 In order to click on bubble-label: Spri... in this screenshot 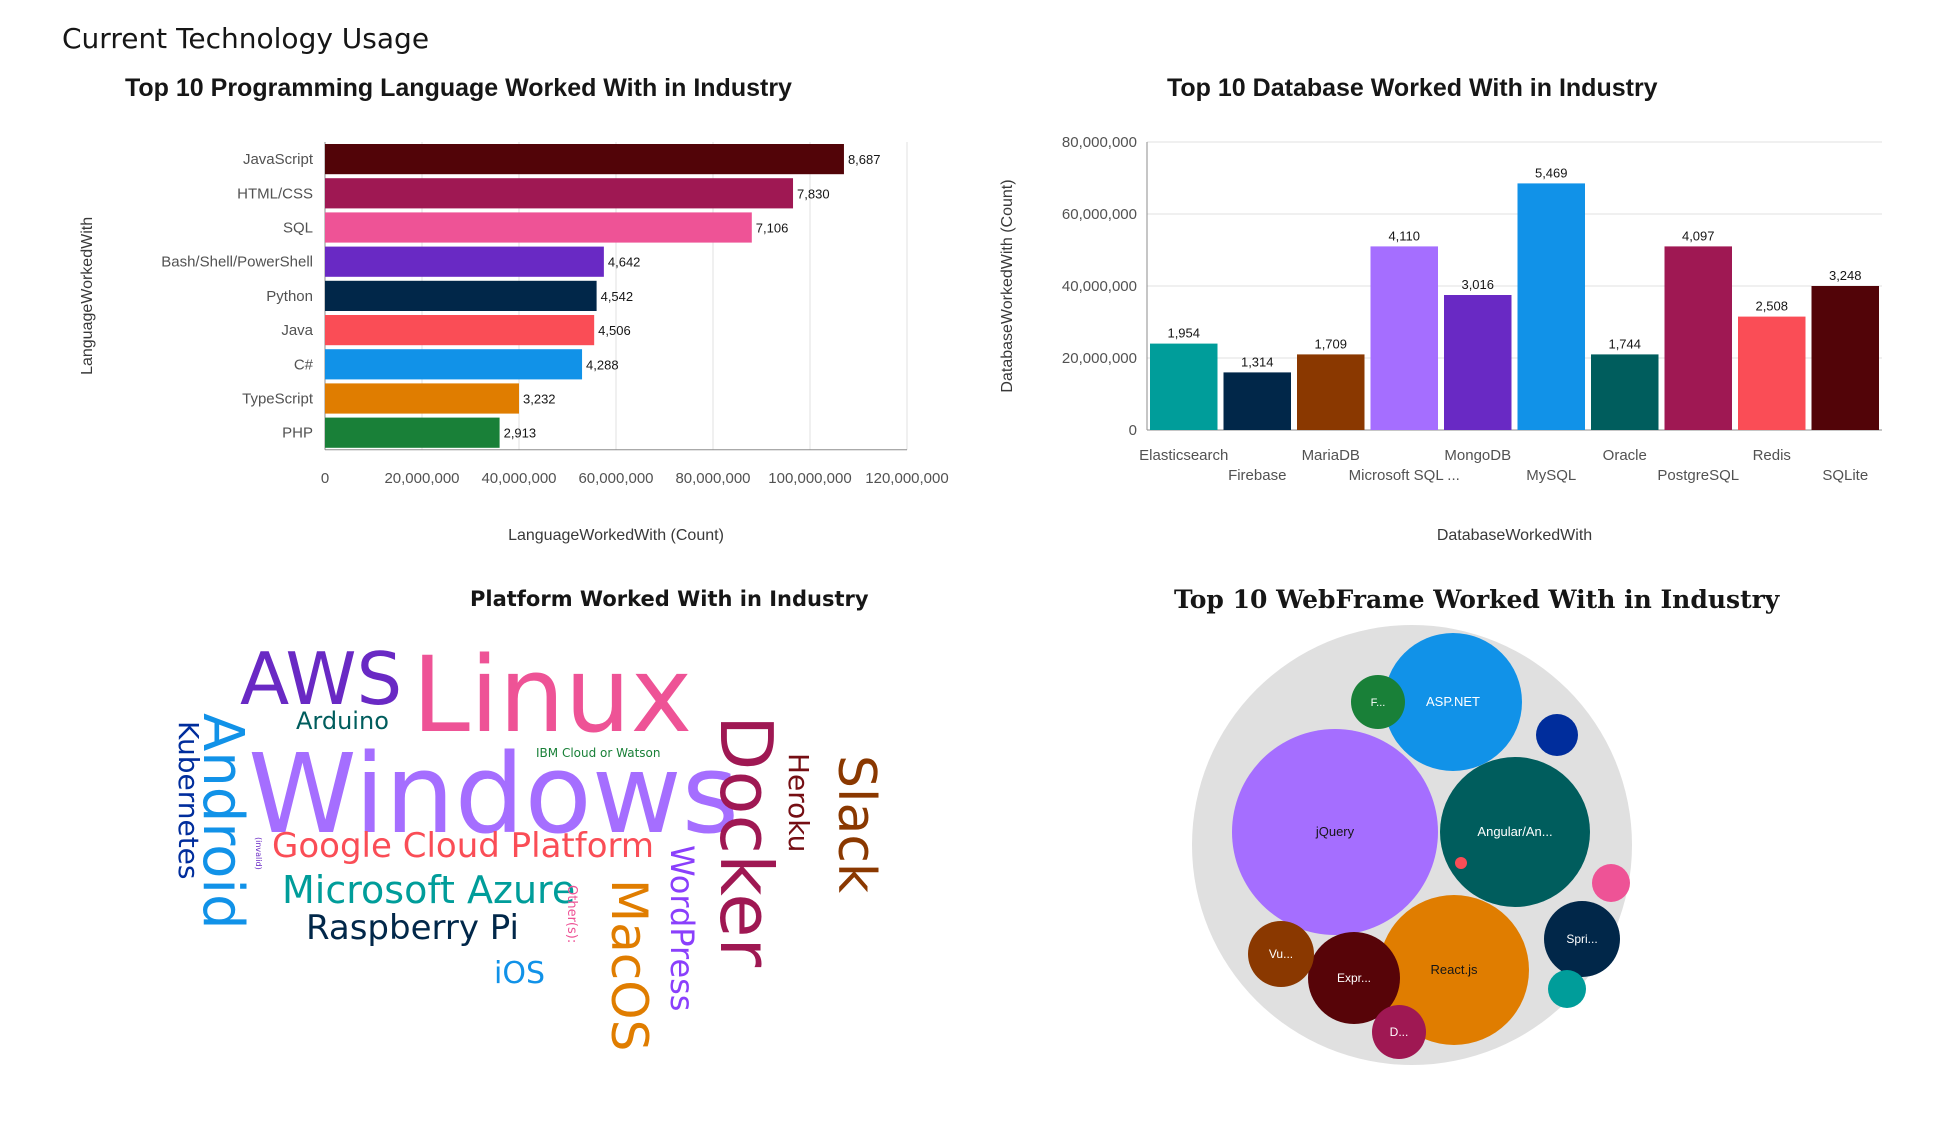, I will do `click(1581, 939)`.